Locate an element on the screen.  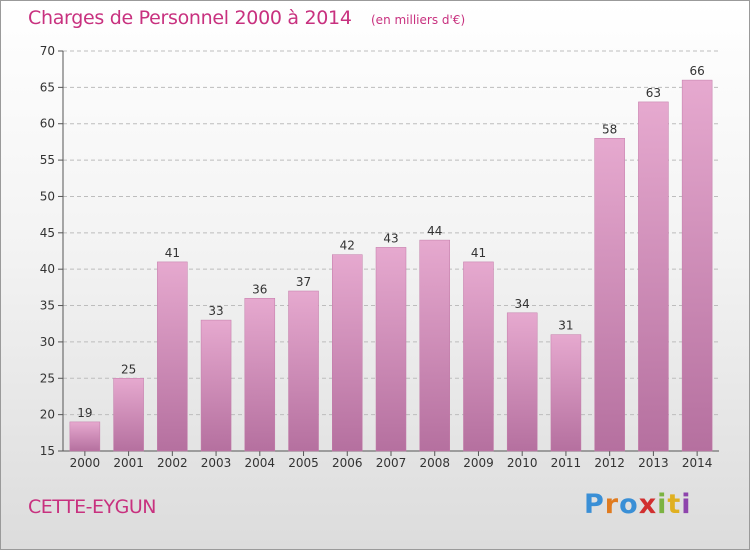
x-tick-label: 2003 is located at coordinates (216, 463).